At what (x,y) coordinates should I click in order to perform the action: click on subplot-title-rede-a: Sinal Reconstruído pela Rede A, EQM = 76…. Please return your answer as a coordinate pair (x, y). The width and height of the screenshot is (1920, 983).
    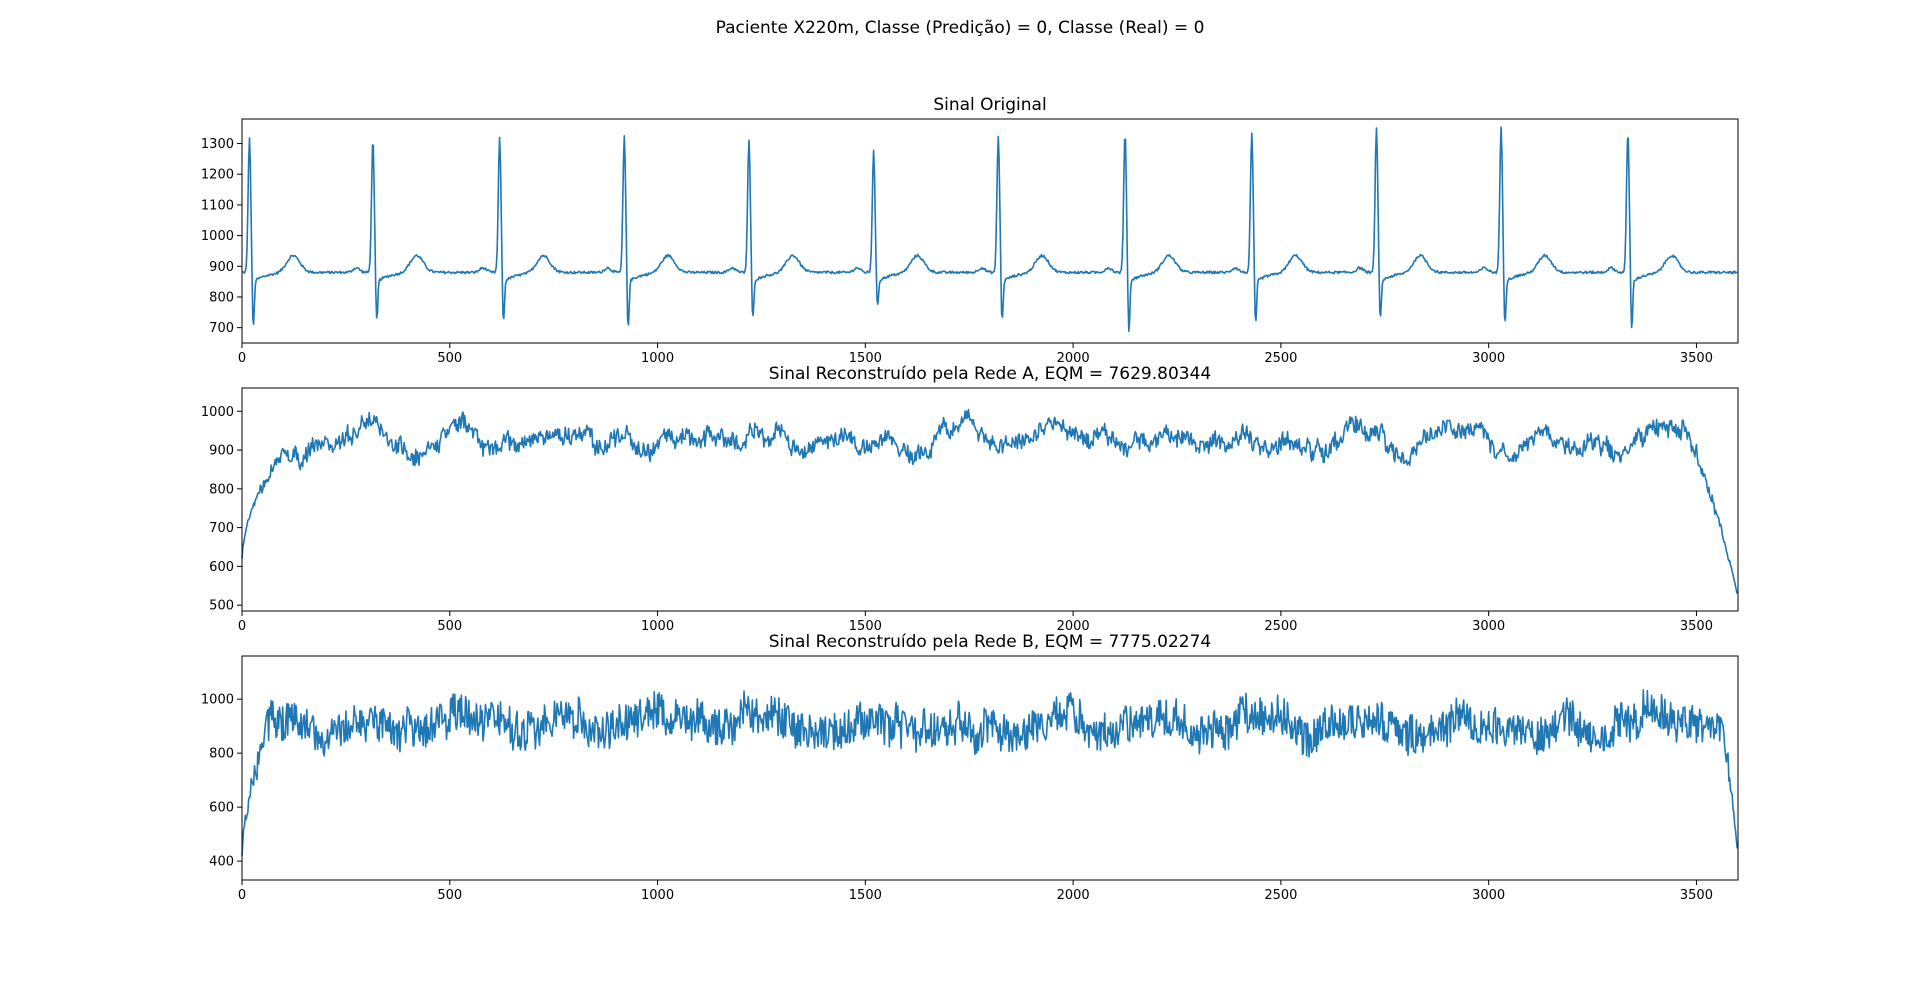
    Looking at the image, I should click on (990, 374).